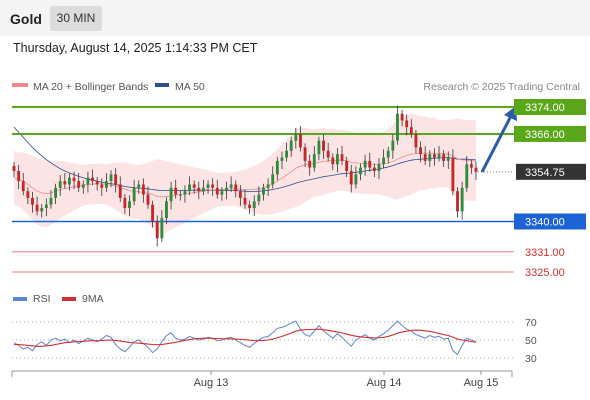 The image size is (590, 400). I want to click on forecast-arrow-shaft, so click(497, 143).